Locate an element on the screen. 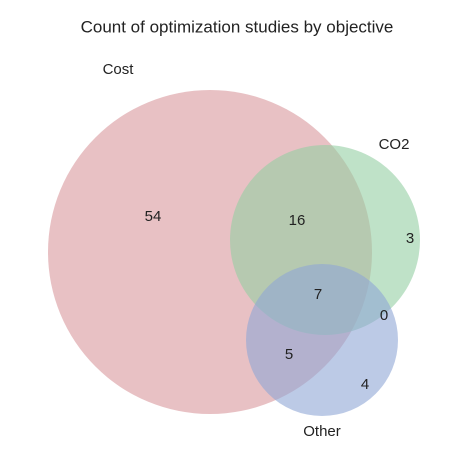 The image size is (474, 474). region-count: 54 is located at coordinates (153, 216).